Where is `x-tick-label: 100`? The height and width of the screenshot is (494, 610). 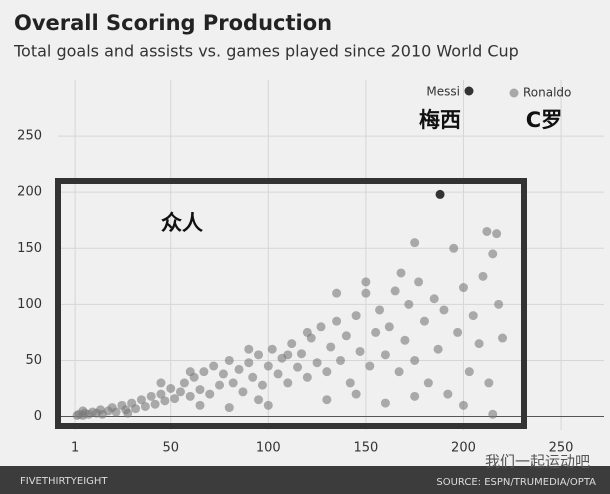
x-tick-label: 100 is located at coordinates (268, 448).